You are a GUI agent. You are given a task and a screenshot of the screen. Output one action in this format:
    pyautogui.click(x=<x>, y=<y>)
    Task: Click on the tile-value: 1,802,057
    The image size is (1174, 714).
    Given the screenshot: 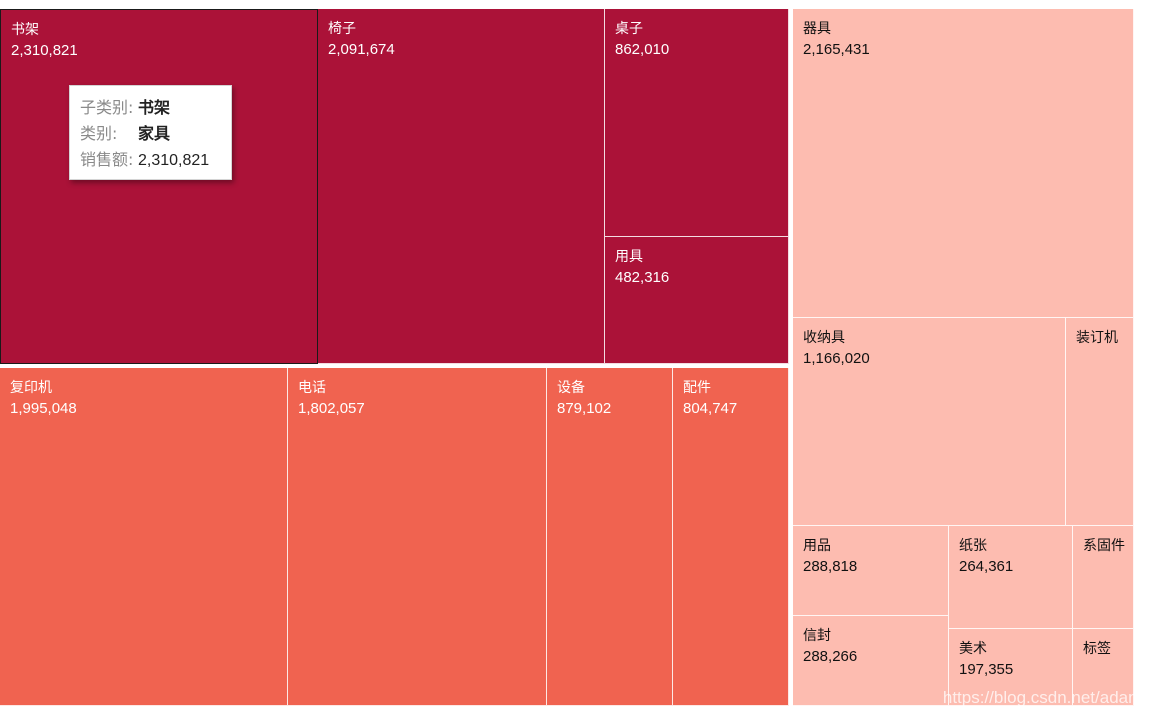 What is the action you would take?
    pyautogui.click(x=331, y=408)
    